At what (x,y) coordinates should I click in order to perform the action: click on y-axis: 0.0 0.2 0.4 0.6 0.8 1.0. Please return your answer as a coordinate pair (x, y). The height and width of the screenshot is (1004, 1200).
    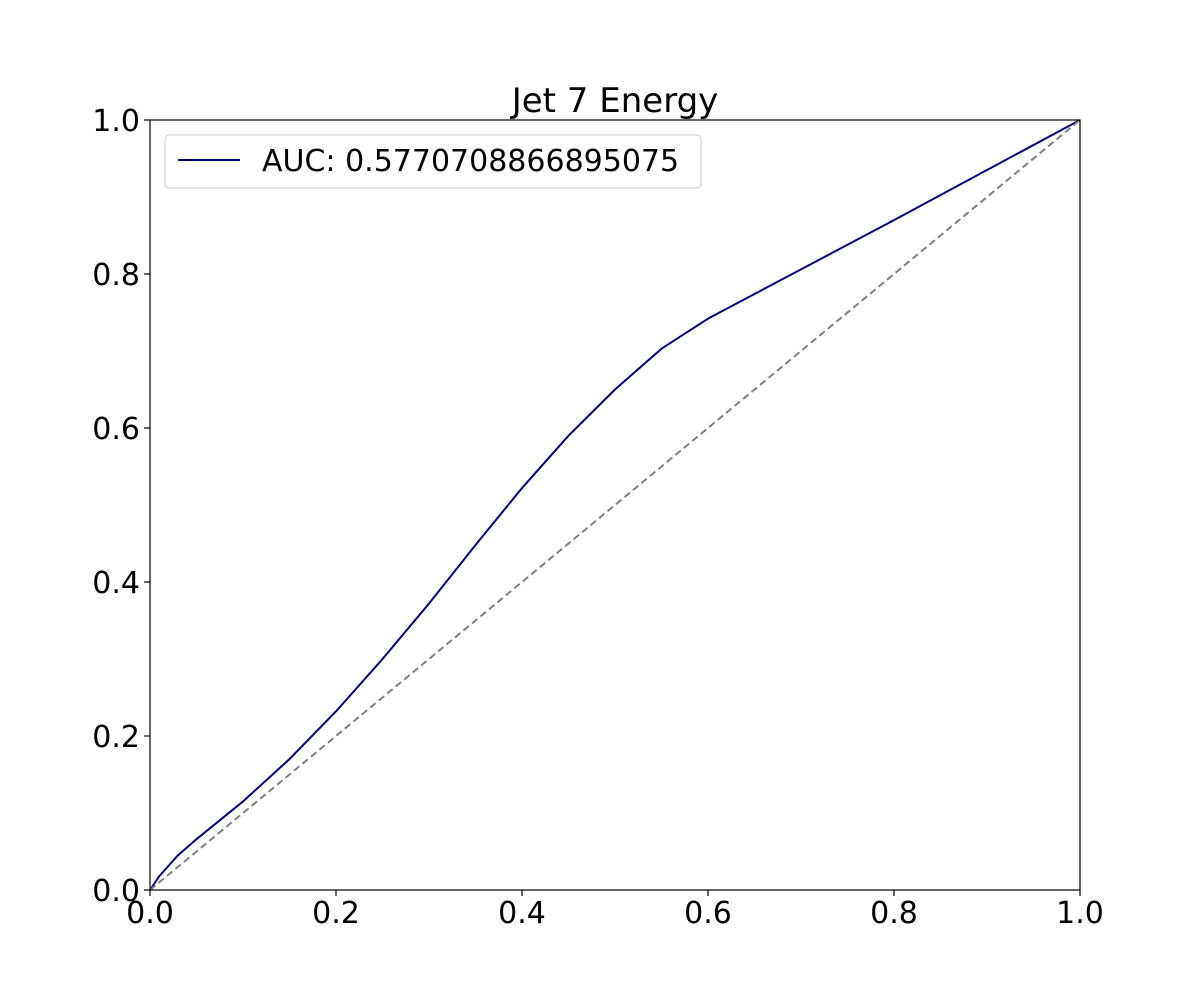
    Looking at the image, I should click on (121, 506).